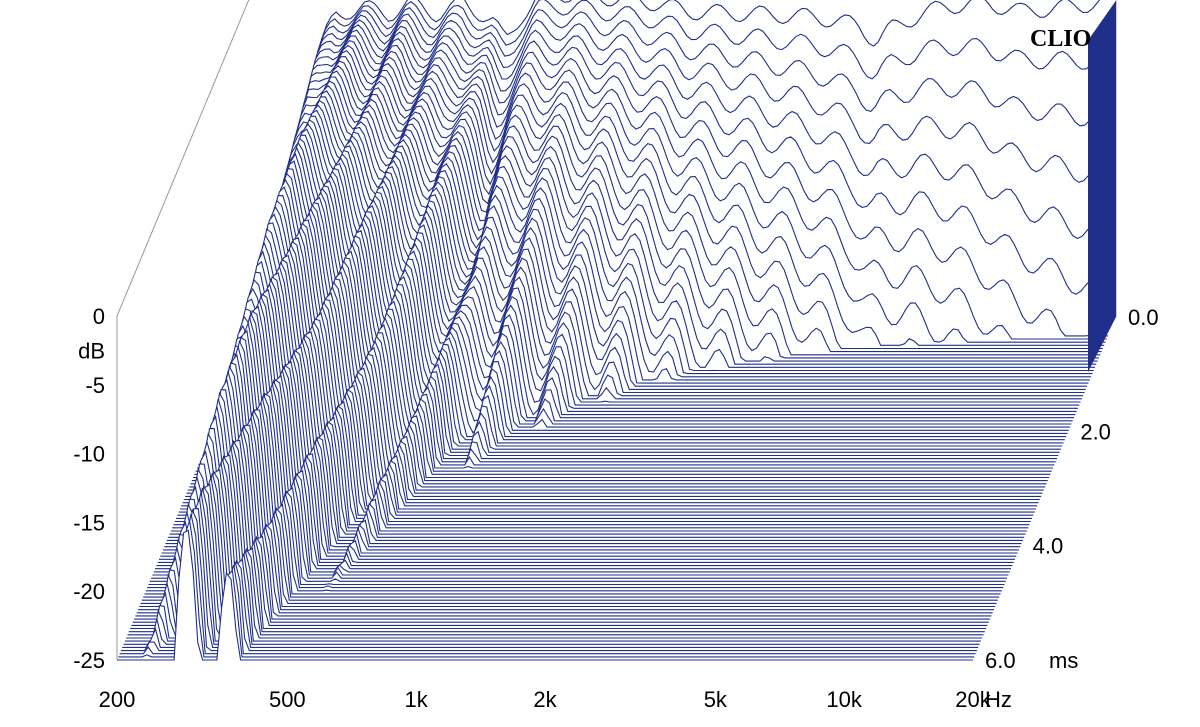 Image resolution: width=1200 pixels, height=727 pixels. Describe the element at coordinates (99, 316) in the screenshot. I see `y-tick-label: 0` at that location.